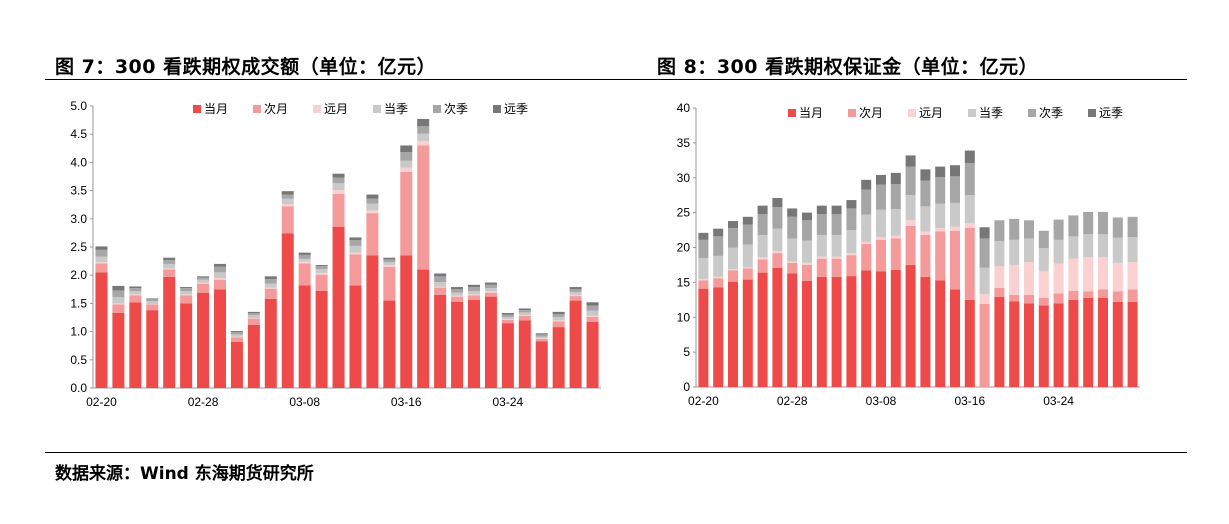 The image size is (1229, 524). I want to click on y-tick-label: 35, so click(684, 143).